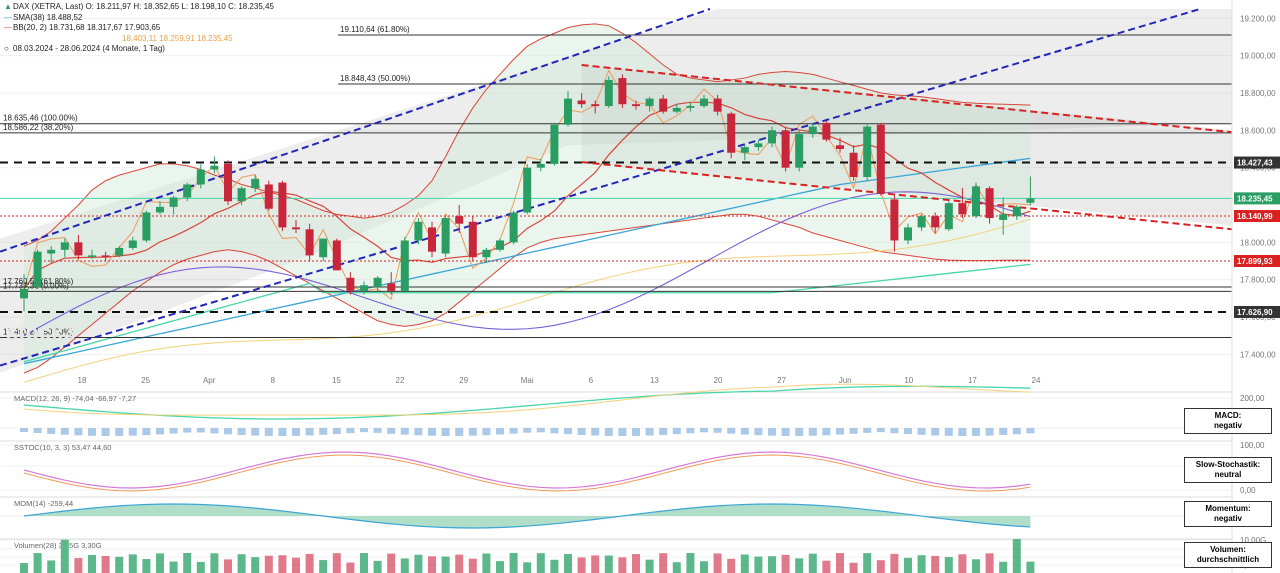 Image resolution: width=1280 pixels, height=573 pixels. What do you see at coordinates (1036, 380) in the screenshot?
I see `date-tick-label: 24` at bounding box center [1036, 380].